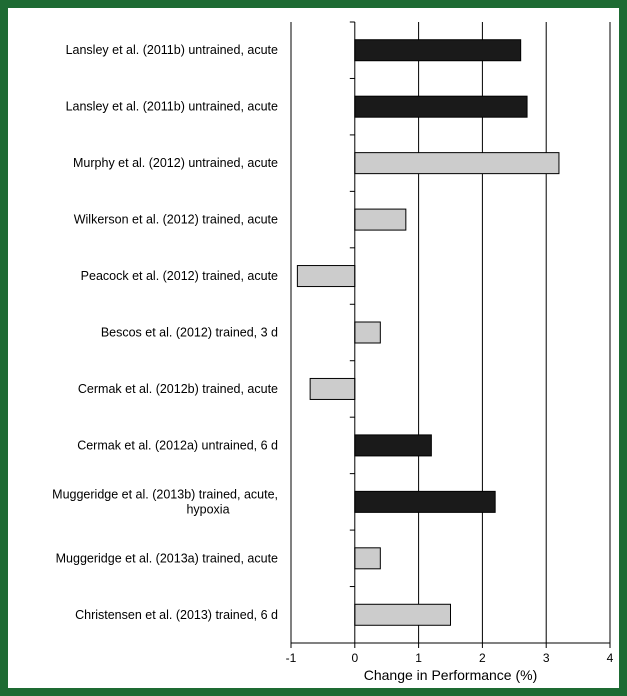 This screenshot has width=627, height=696. I want to click on category-label: Peacock et al. (2012) trained, acute, so click(179, 276).